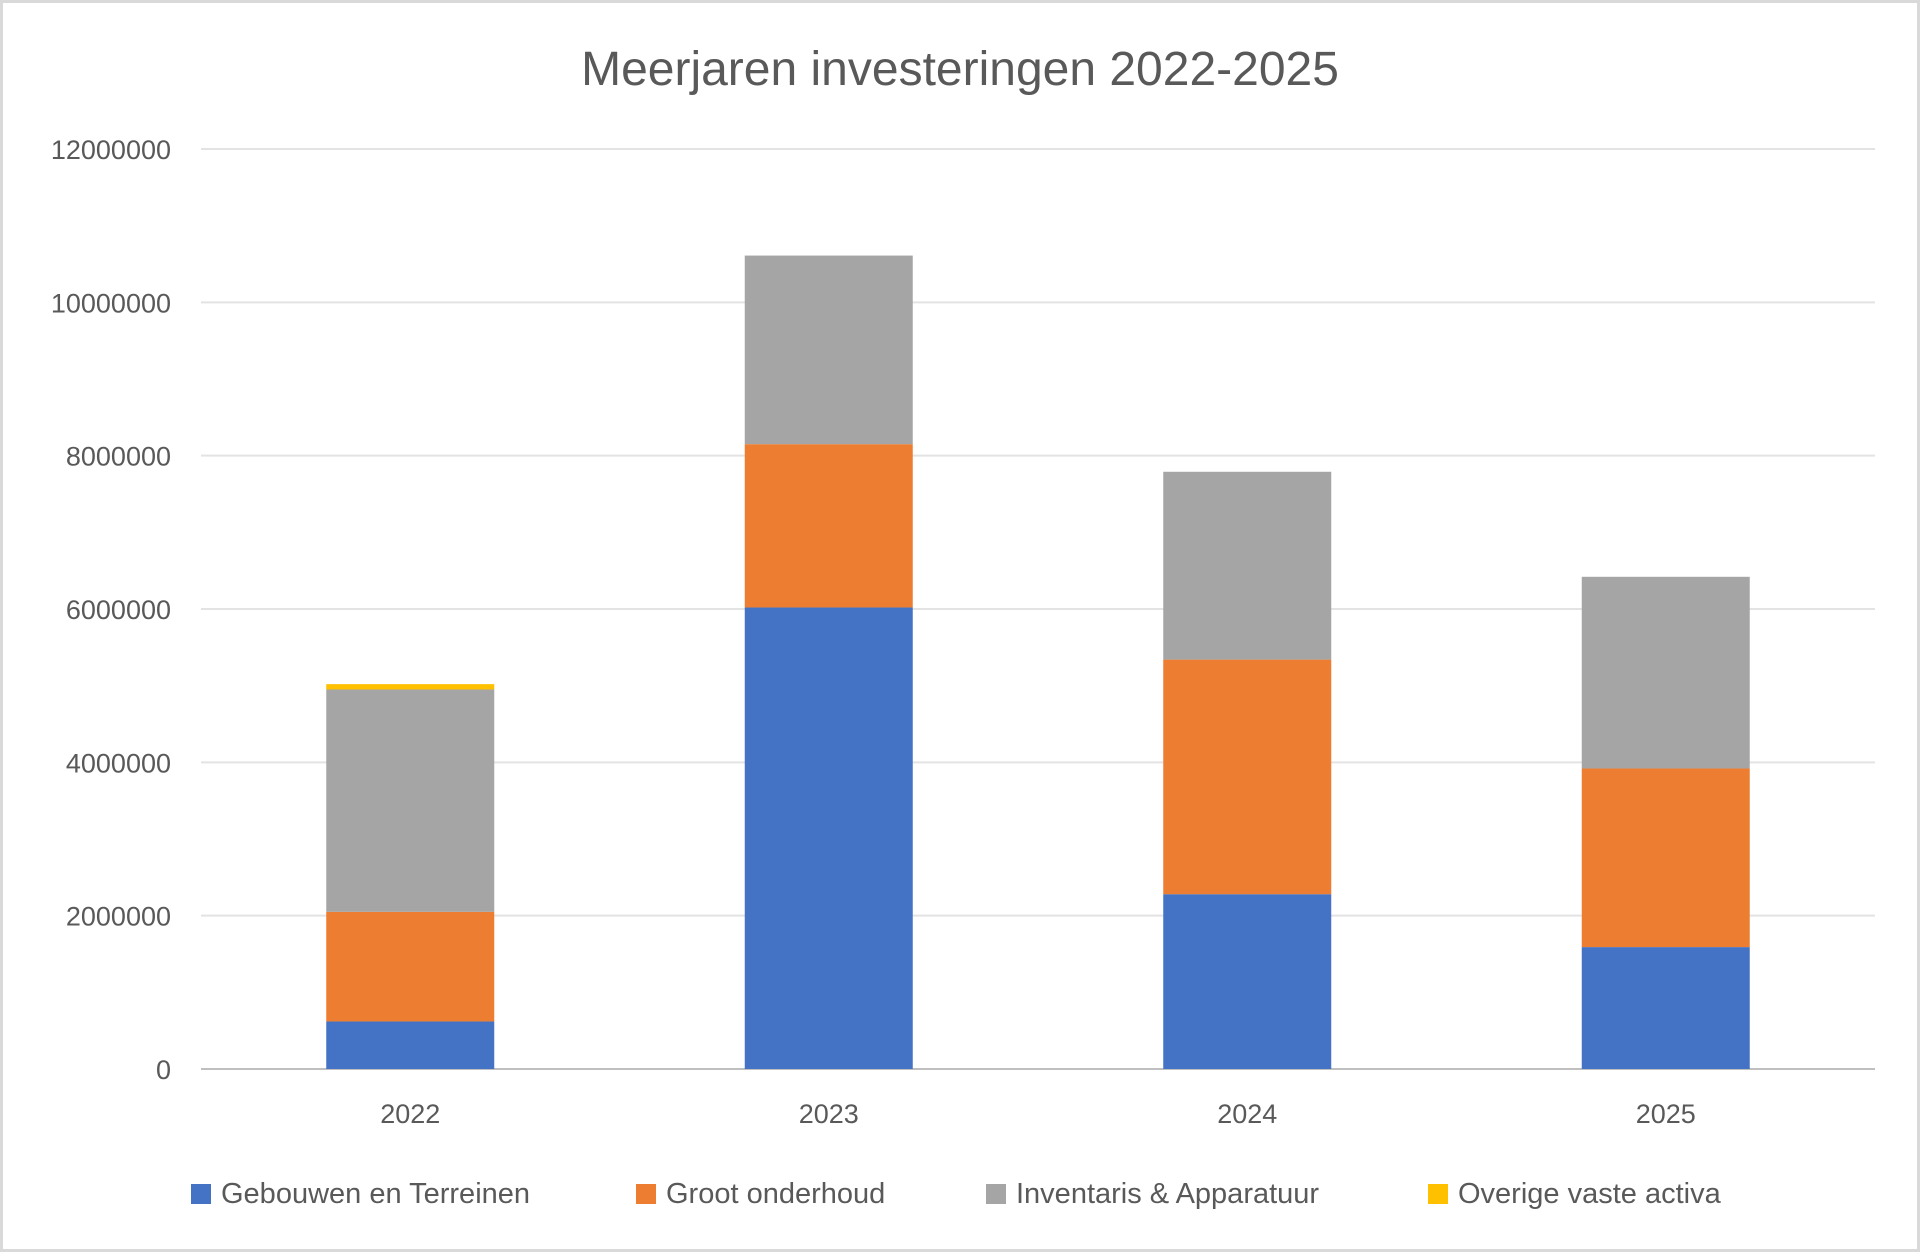 The height and width of the screenshot is (1252, 1920). What do you see at coordinates (1666, 1114) in the screenshot?
I see `x-tick-label: 2025` at bounding box center [1666, 1114].